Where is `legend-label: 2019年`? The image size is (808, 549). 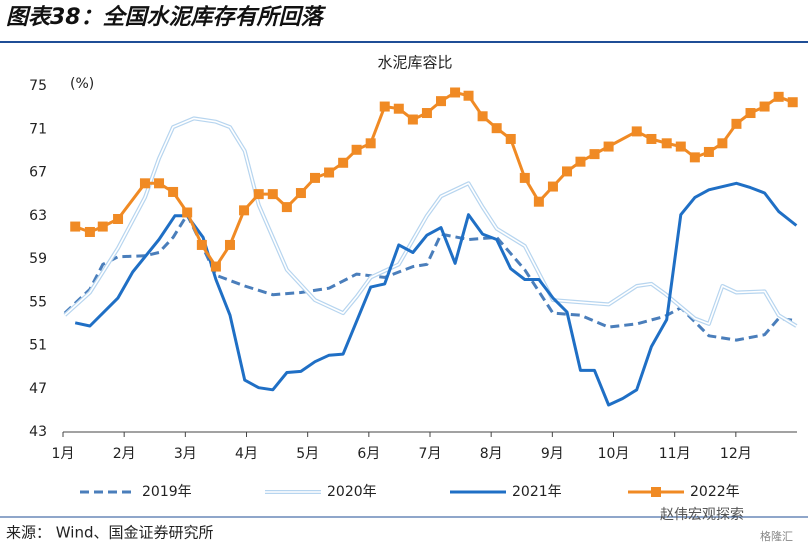
legend-label: 2019年 is located at coordinates (167, 492).